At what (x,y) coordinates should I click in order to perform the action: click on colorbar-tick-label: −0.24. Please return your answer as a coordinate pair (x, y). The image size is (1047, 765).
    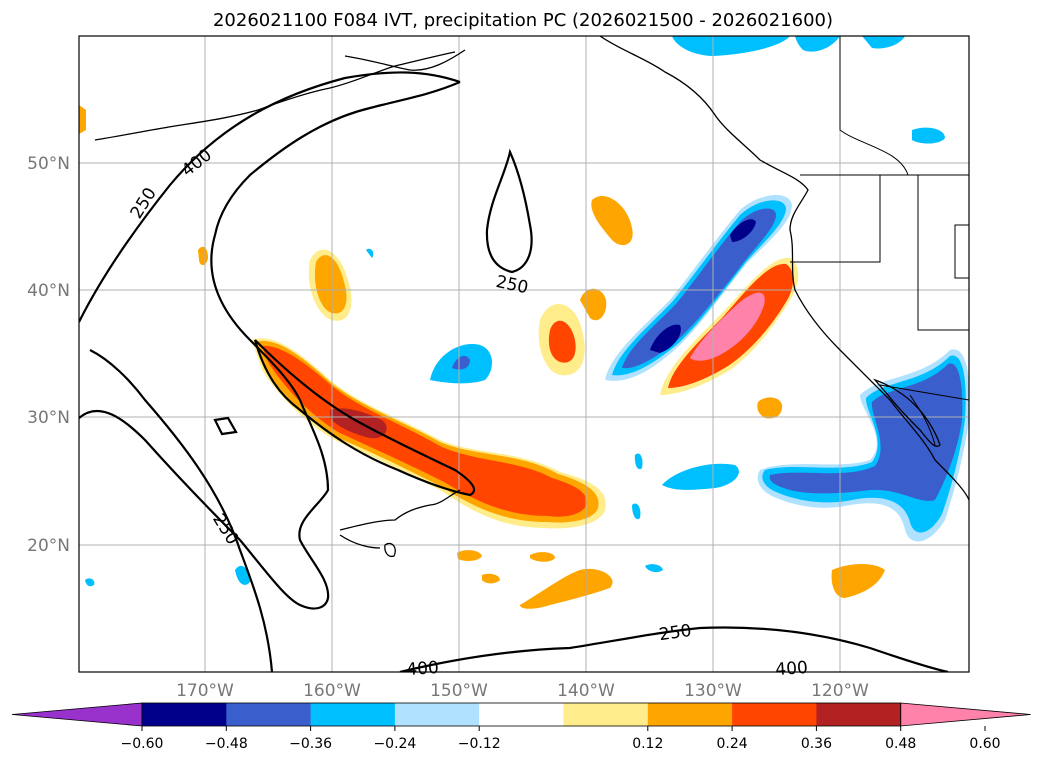
    Looking at the image, I should click on (394, 744).